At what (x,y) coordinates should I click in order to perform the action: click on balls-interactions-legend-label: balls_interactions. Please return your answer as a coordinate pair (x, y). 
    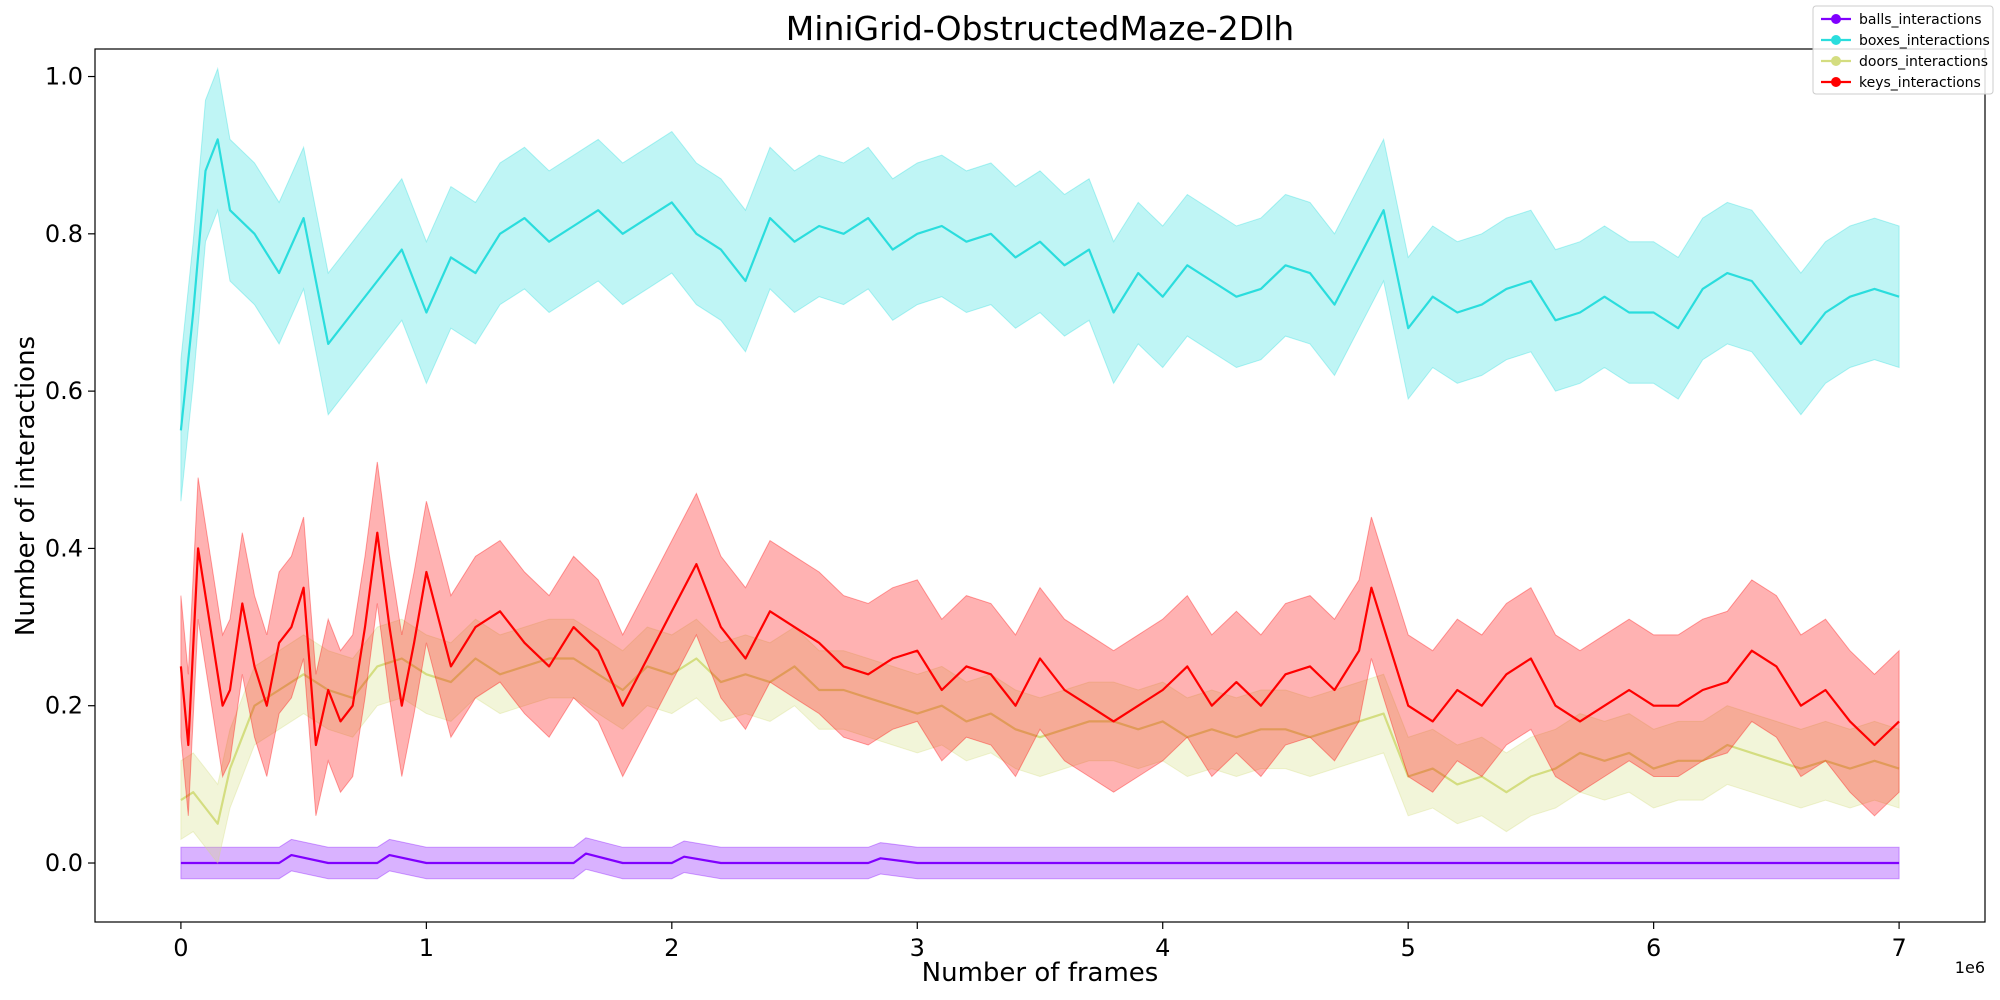
    Looking at the image, I should click on (1920, 20).